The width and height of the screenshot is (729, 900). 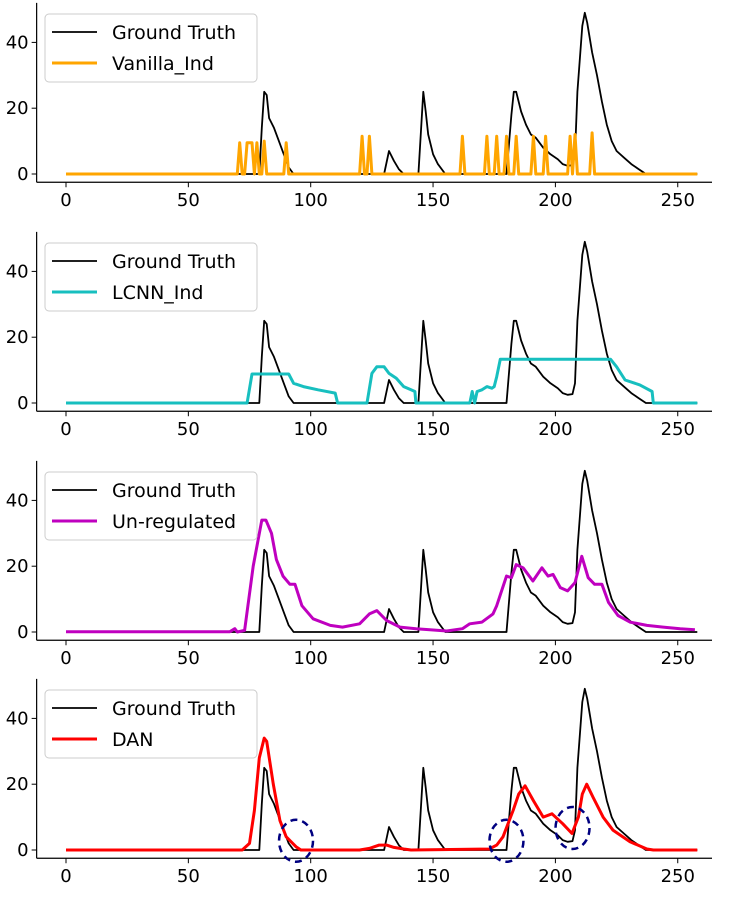 I want to click on legend: Ground Truth LCNN_Ind, so click(x=151, y=277).